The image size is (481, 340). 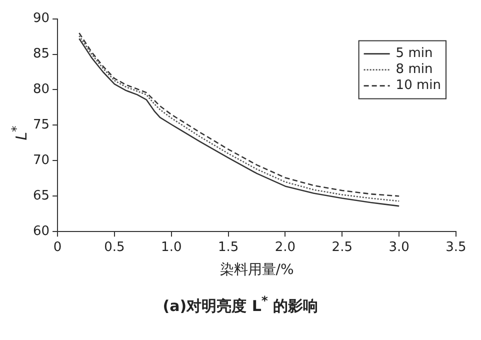 What do you see at coordinates (456, 247) in the screenshot?
I see `x-tick-label: 3.5` at bounding box center [456, 247].